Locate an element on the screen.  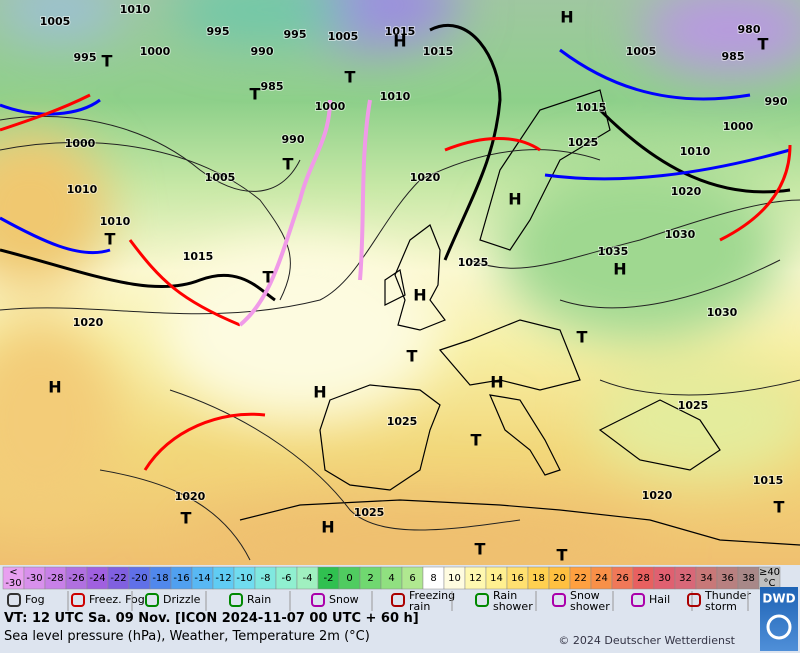
scale-label: 10 is located at coordinates (454, 578).